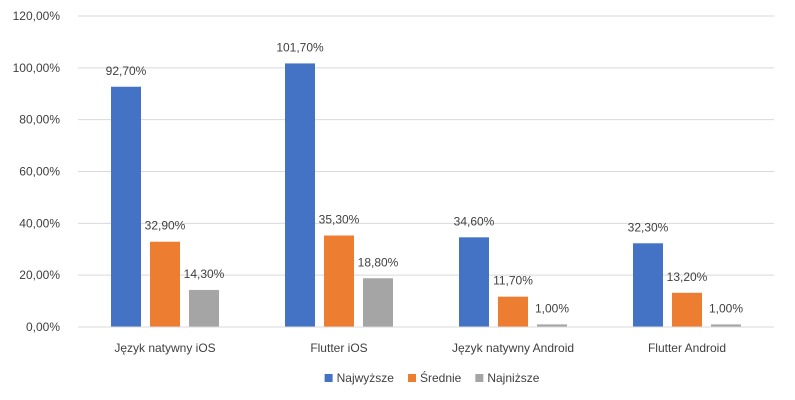 Image resolution: width=795 pixels, height=400 pixels. I want to click on data-label: 18,80%, so click(378, 262).